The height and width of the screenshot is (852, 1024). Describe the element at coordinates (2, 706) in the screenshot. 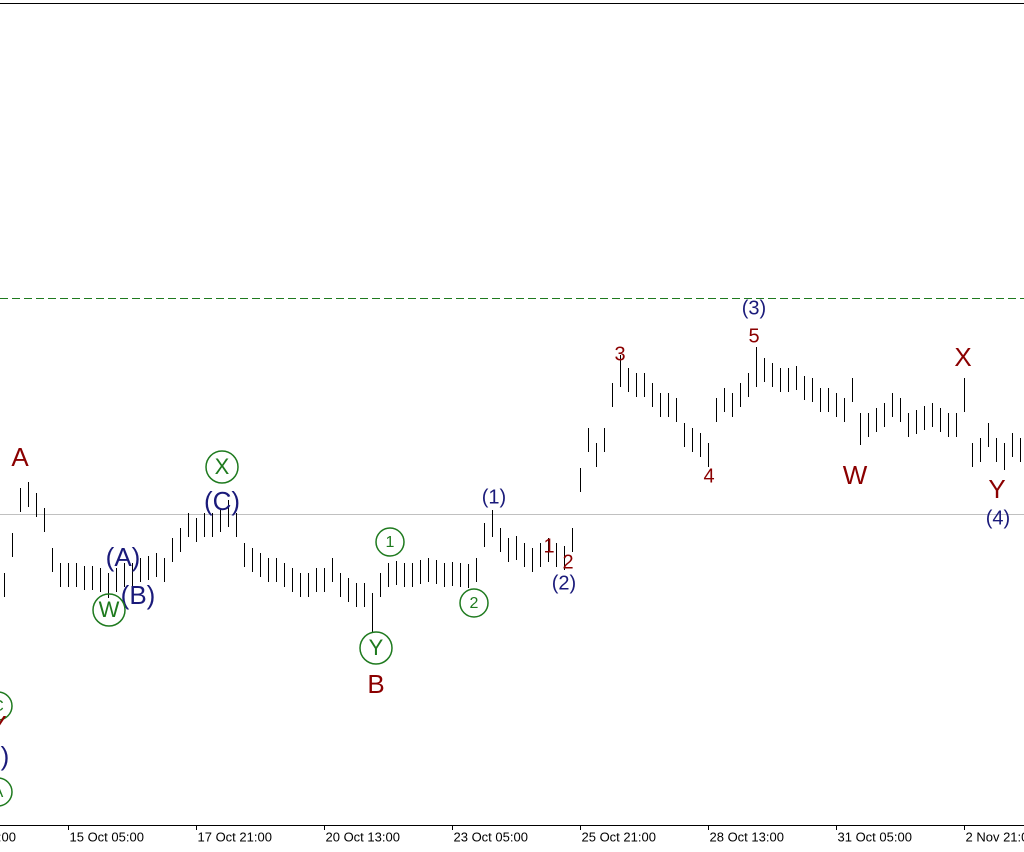

I see `wave-label: C` at that location.